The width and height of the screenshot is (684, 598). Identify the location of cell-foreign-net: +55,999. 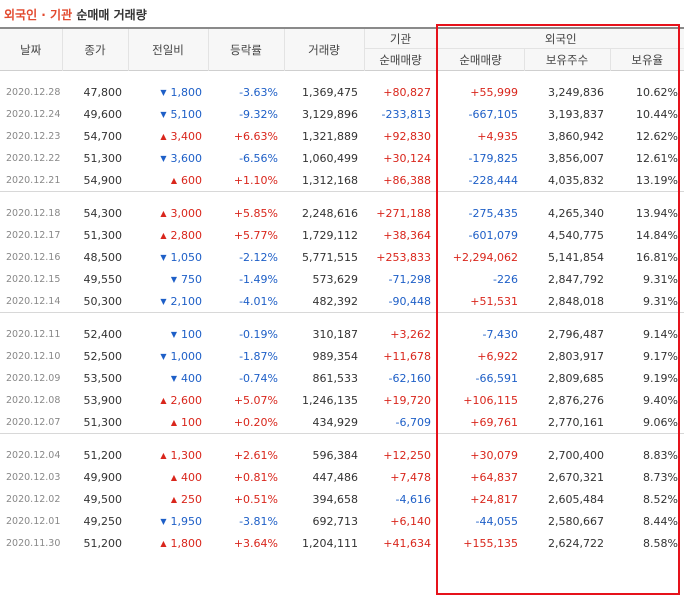
(494, 92).